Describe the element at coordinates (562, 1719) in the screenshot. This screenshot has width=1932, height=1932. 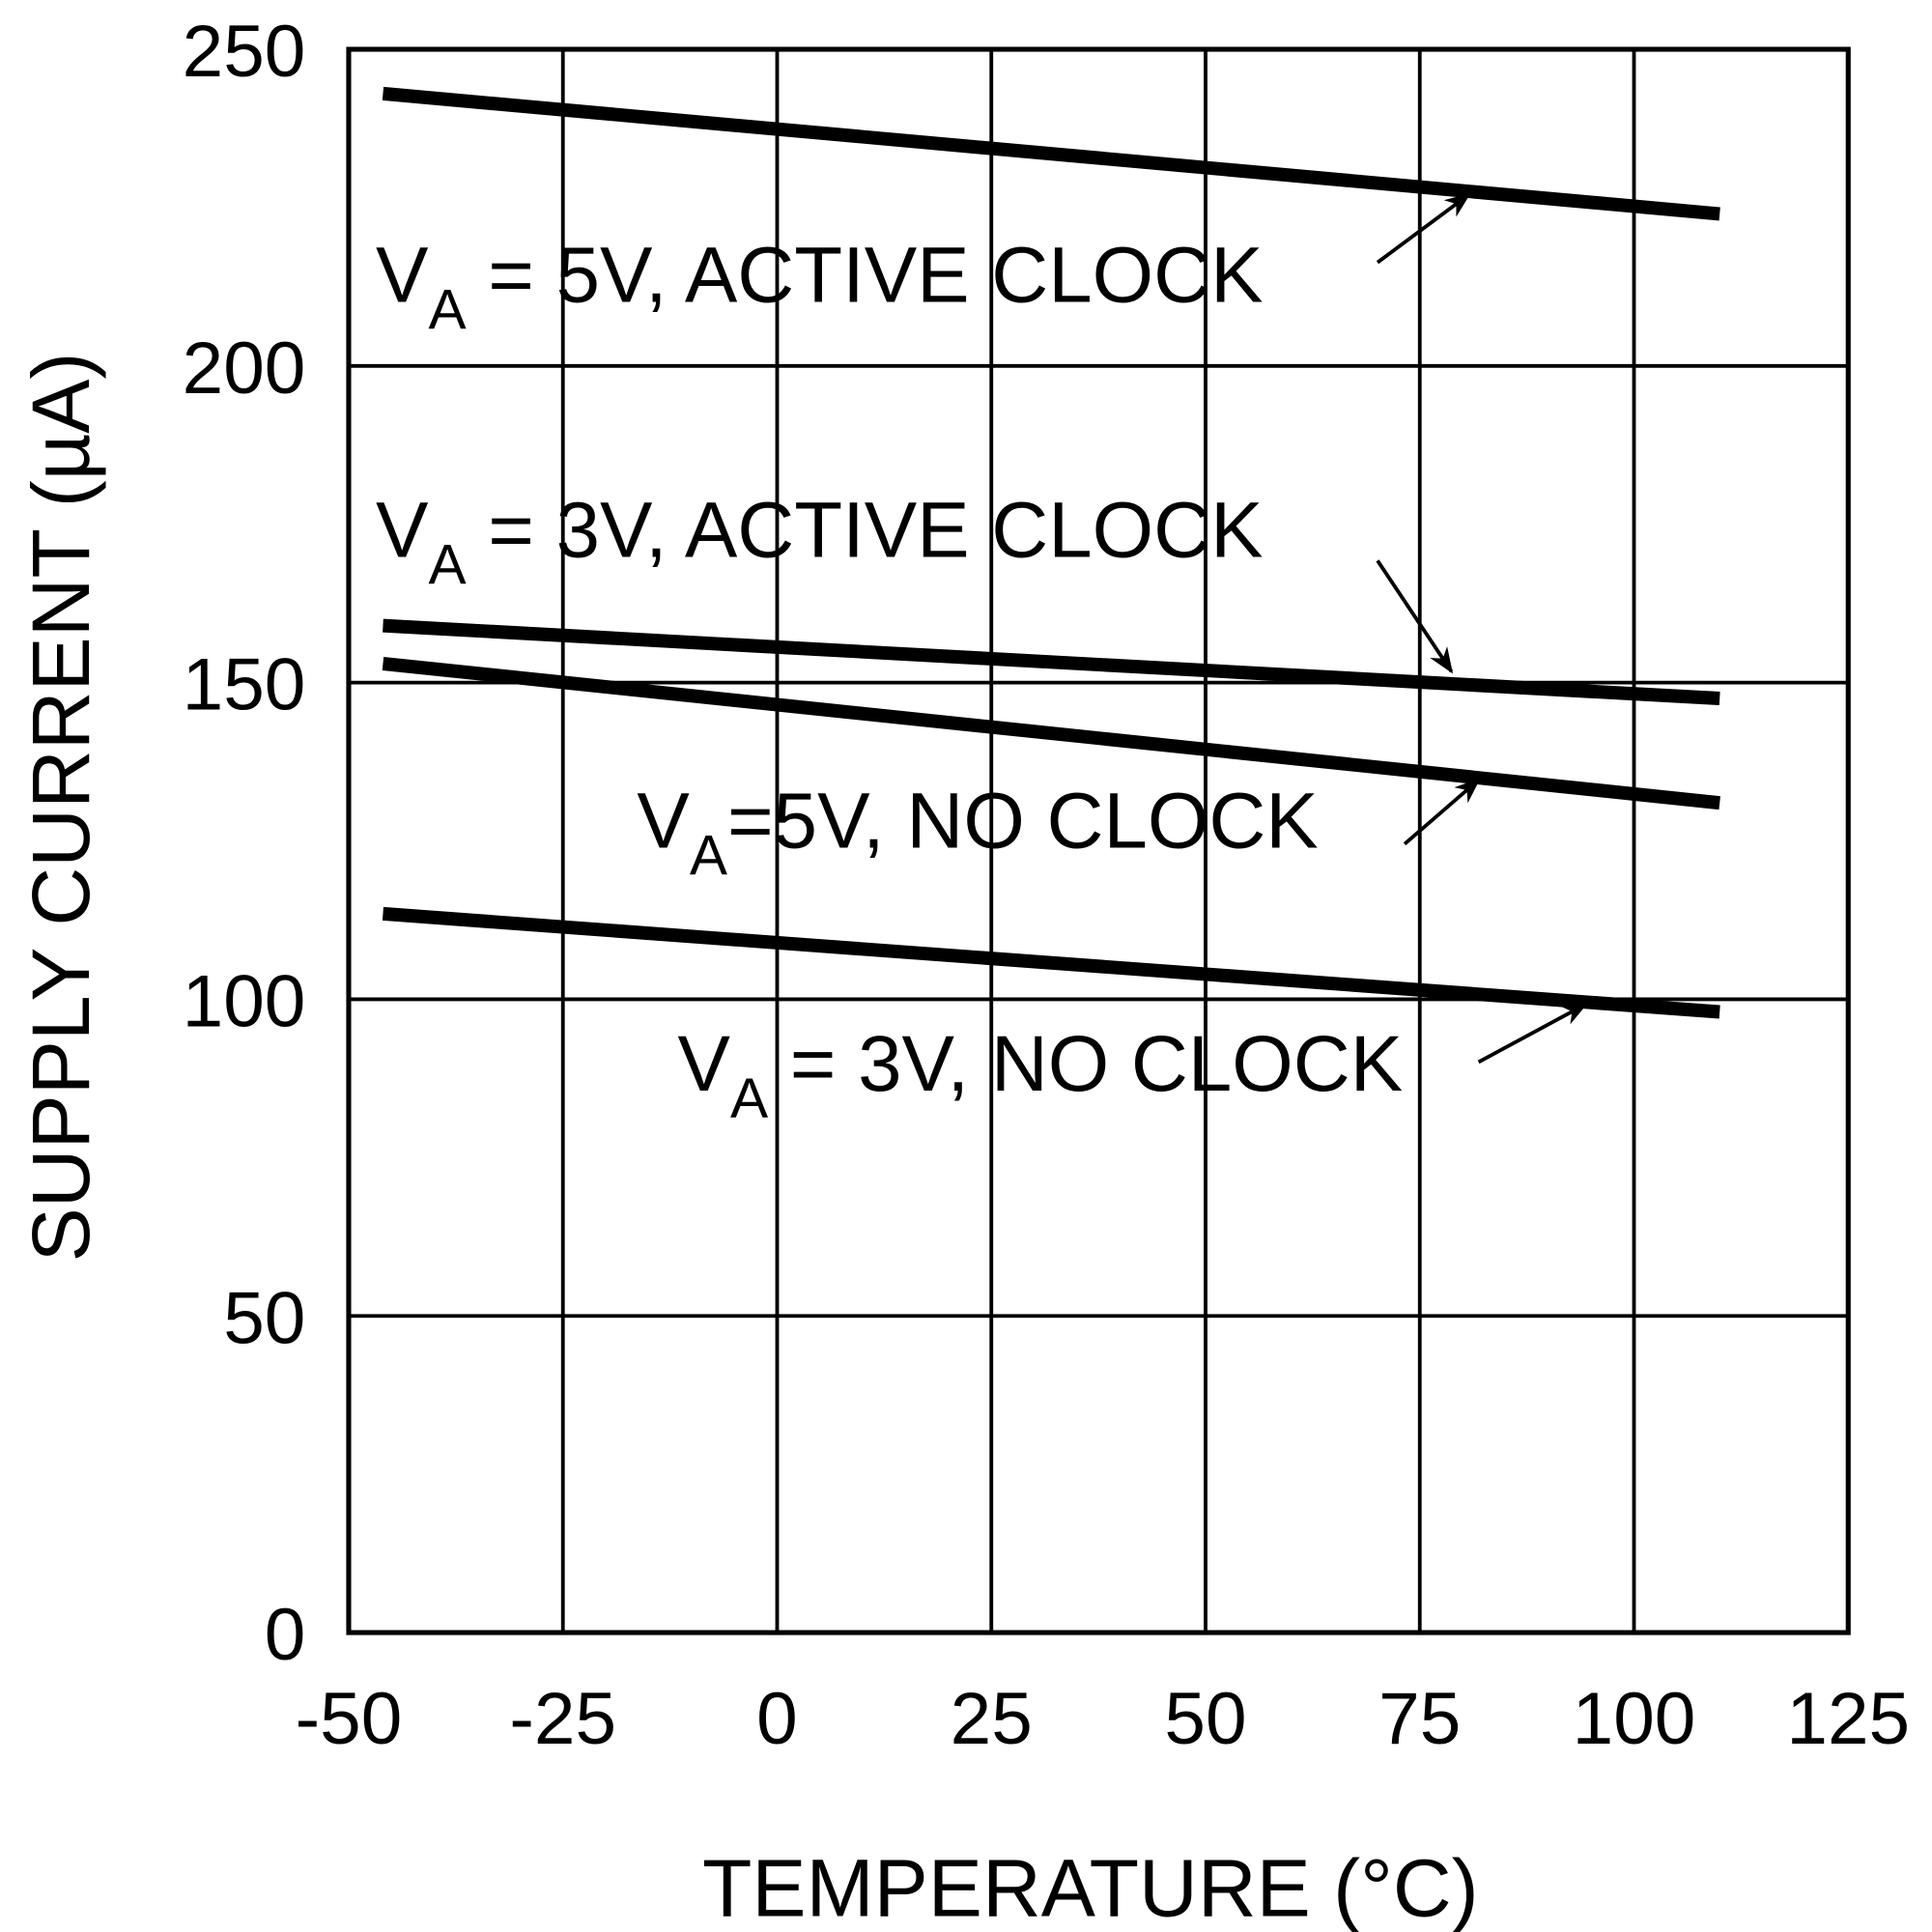
I see `x-tick-label: -25` at that location.